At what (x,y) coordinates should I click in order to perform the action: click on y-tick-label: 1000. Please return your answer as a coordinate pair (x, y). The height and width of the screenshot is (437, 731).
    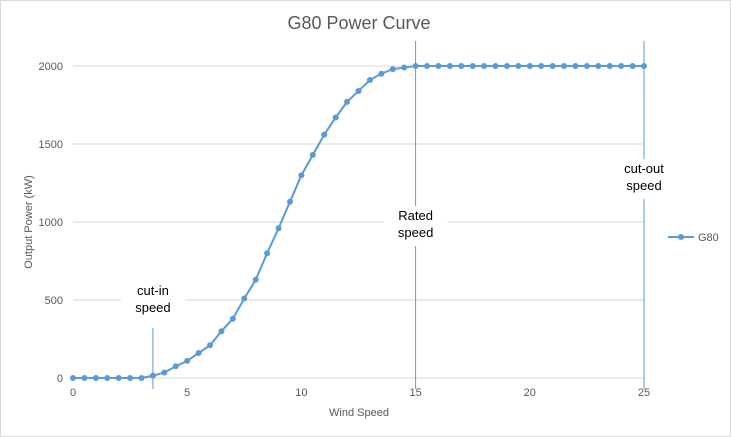
    Looking at the image, I should click on (51, 223).